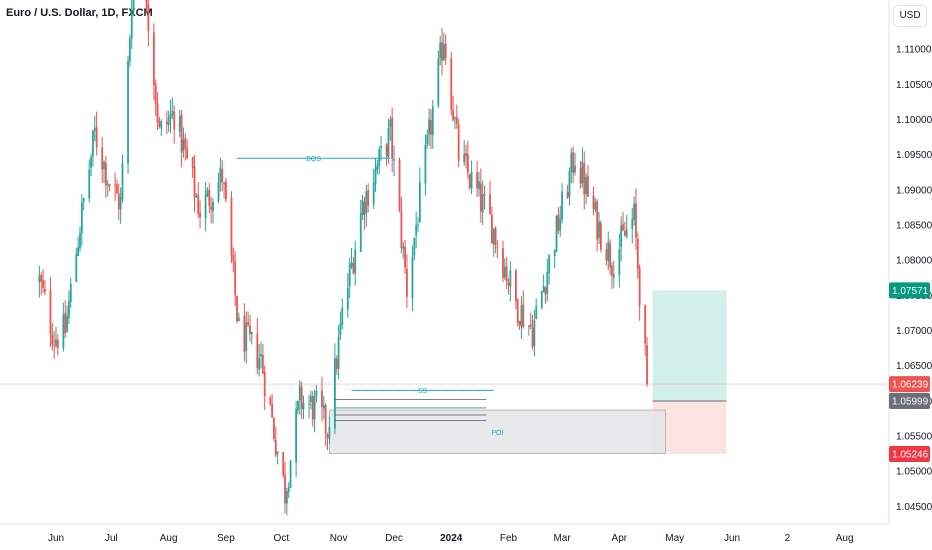 Image resolution: width=932 pixels, height=550 pixels. I want to click on poi-label: POI, so click(497, 433).